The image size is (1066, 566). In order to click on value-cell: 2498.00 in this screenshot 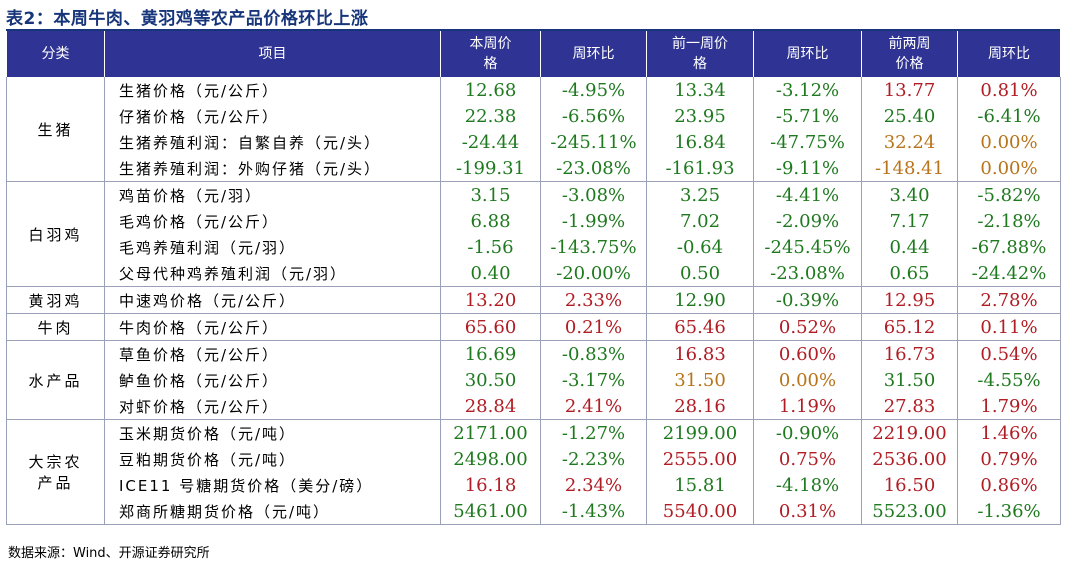, I will do `click(490, 459)`.